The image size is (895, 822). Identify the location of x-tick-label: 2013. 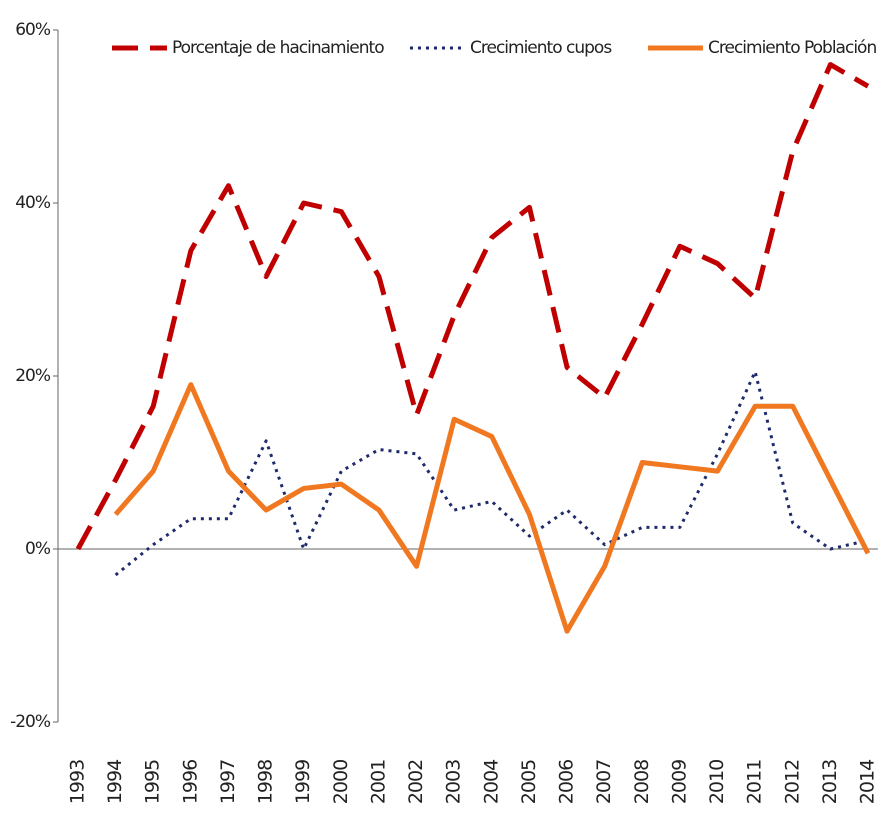
(830, 782).